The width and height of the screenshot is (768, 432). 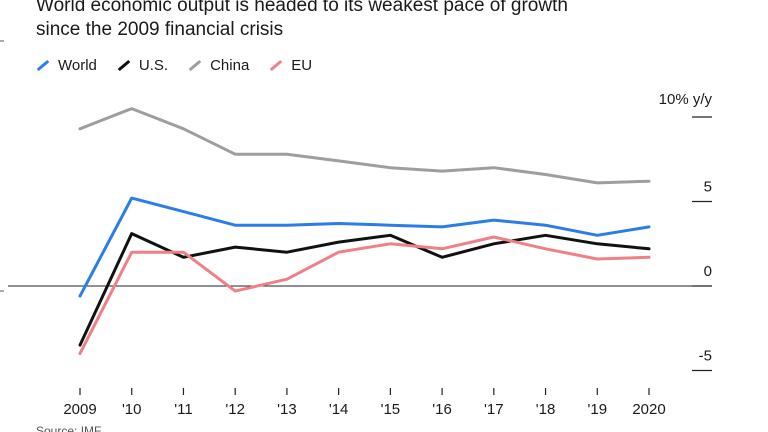 I want to click on series-line-china, so click(x=364, y=146).